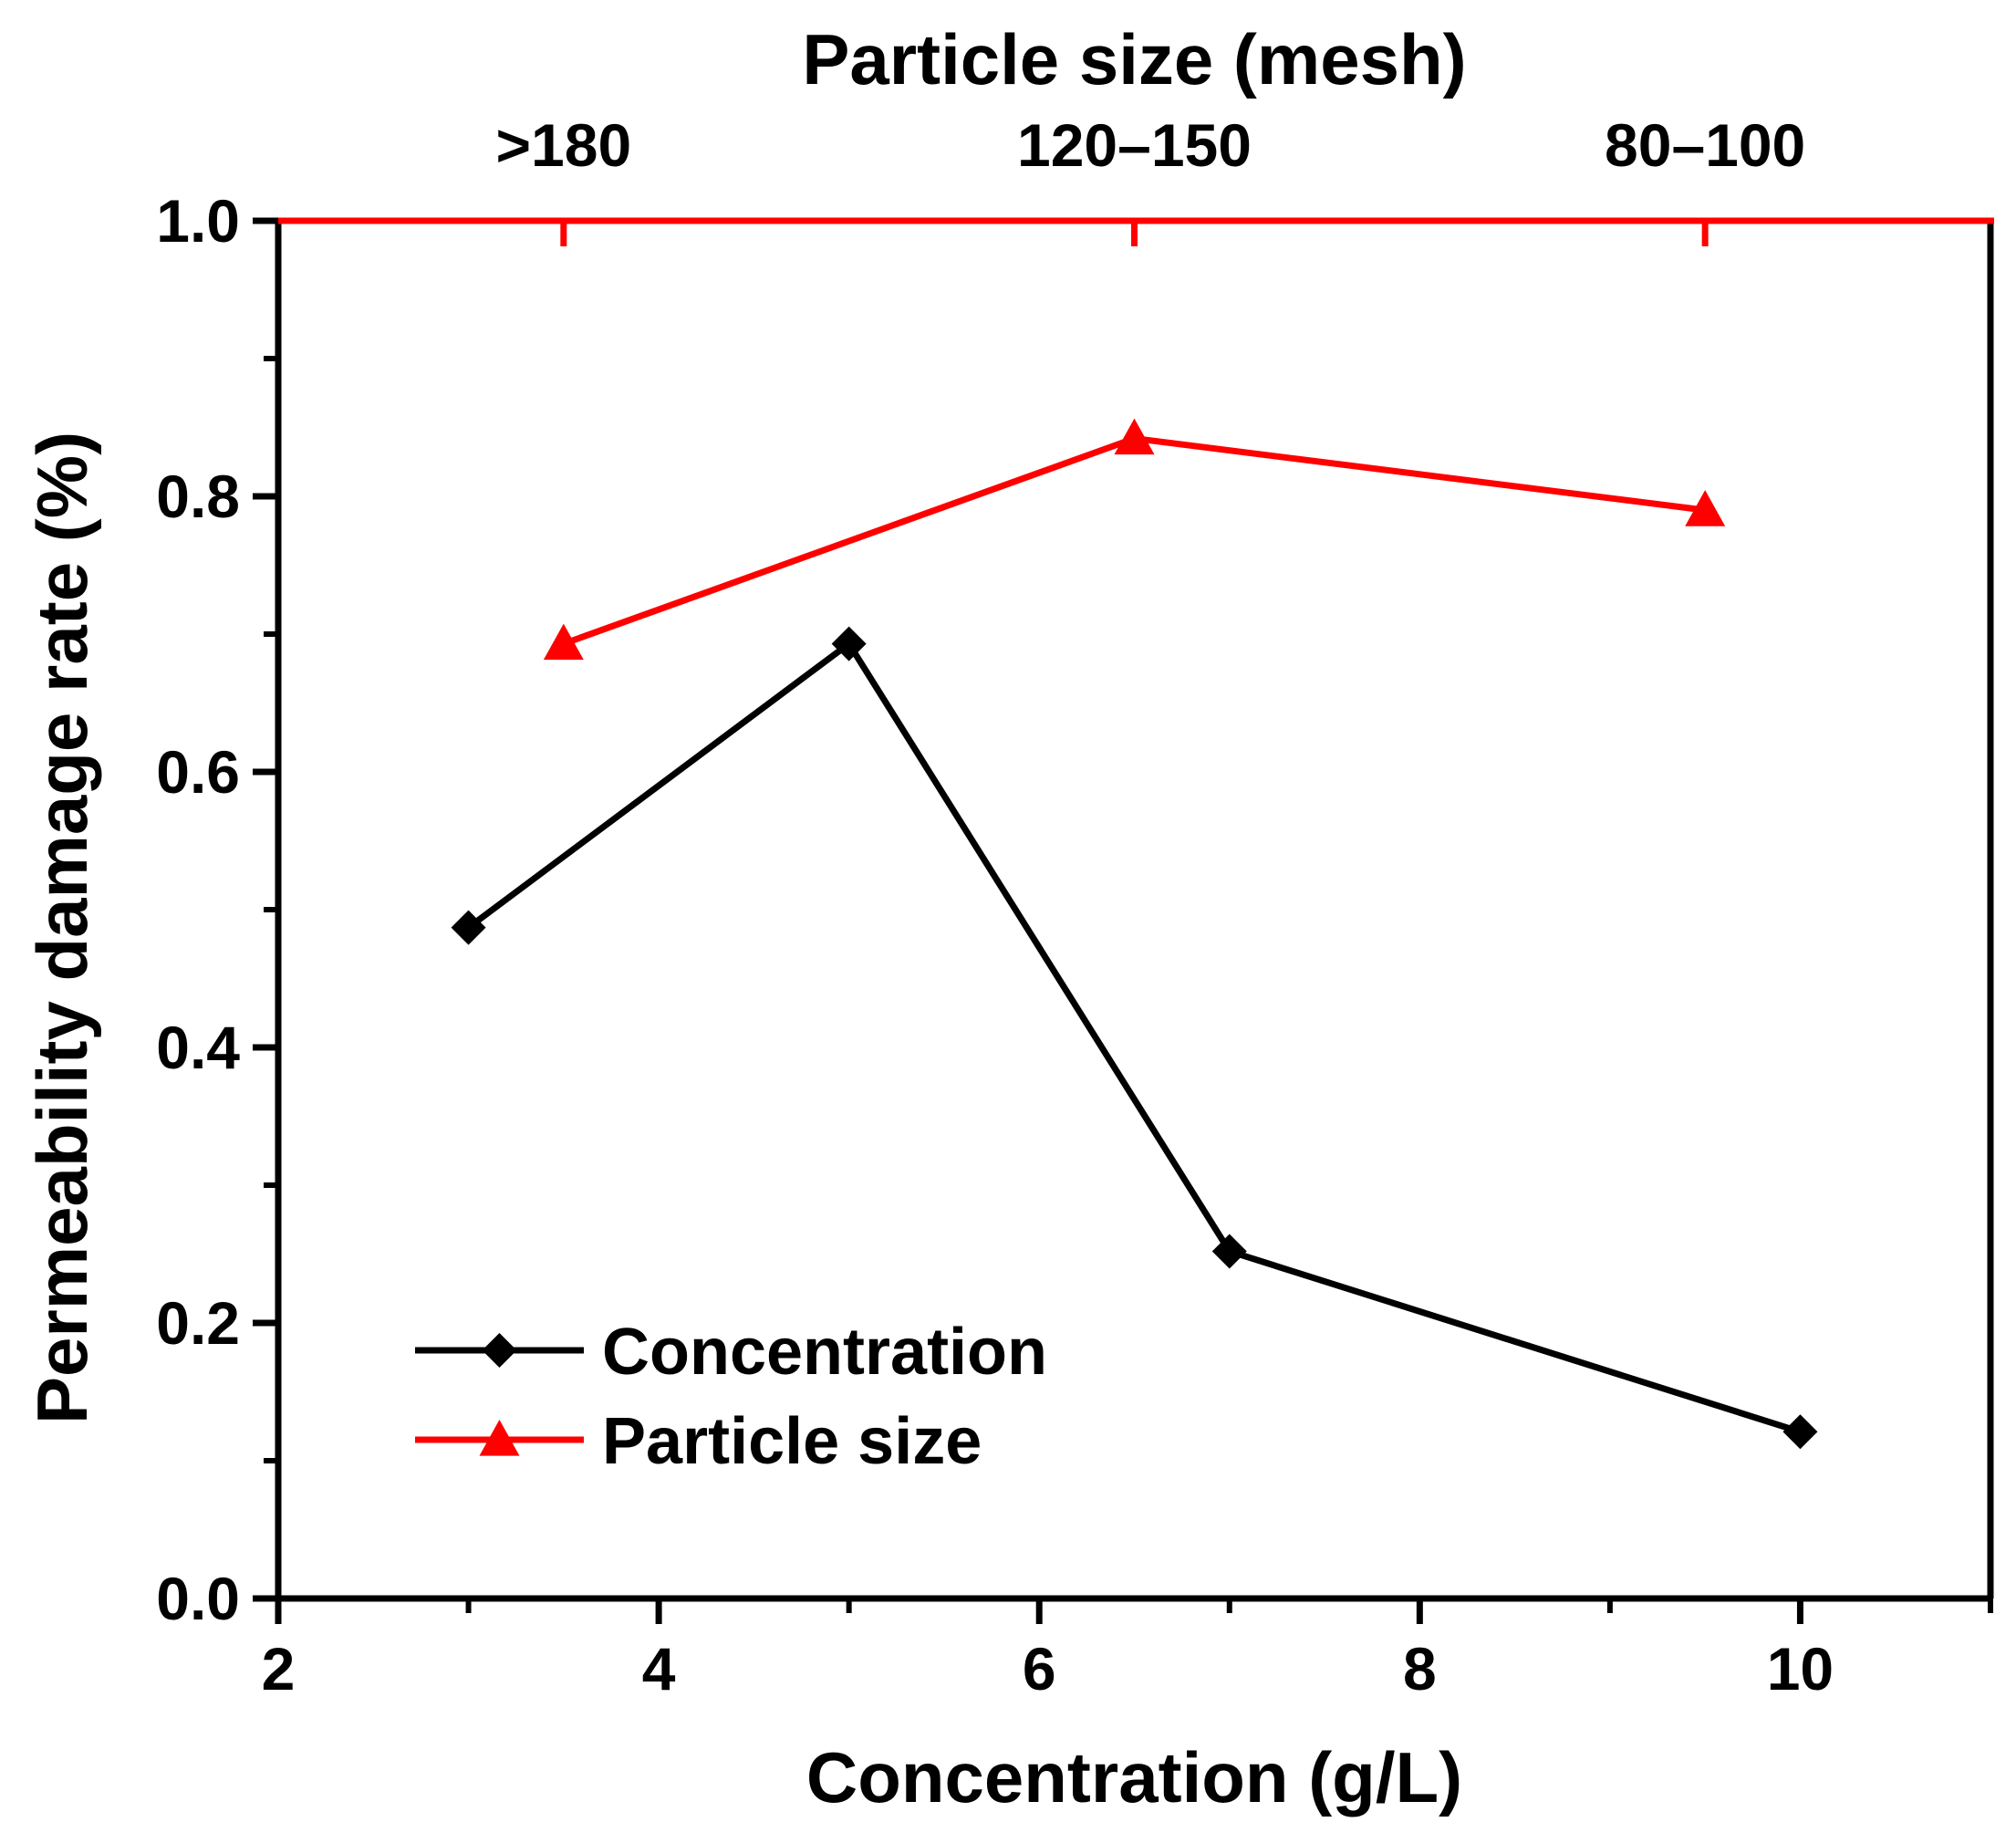  Describe the element at coordinates (1134, 59) in the screenshot. I see `top-axis-title: Particle size (mesh)` at that location.